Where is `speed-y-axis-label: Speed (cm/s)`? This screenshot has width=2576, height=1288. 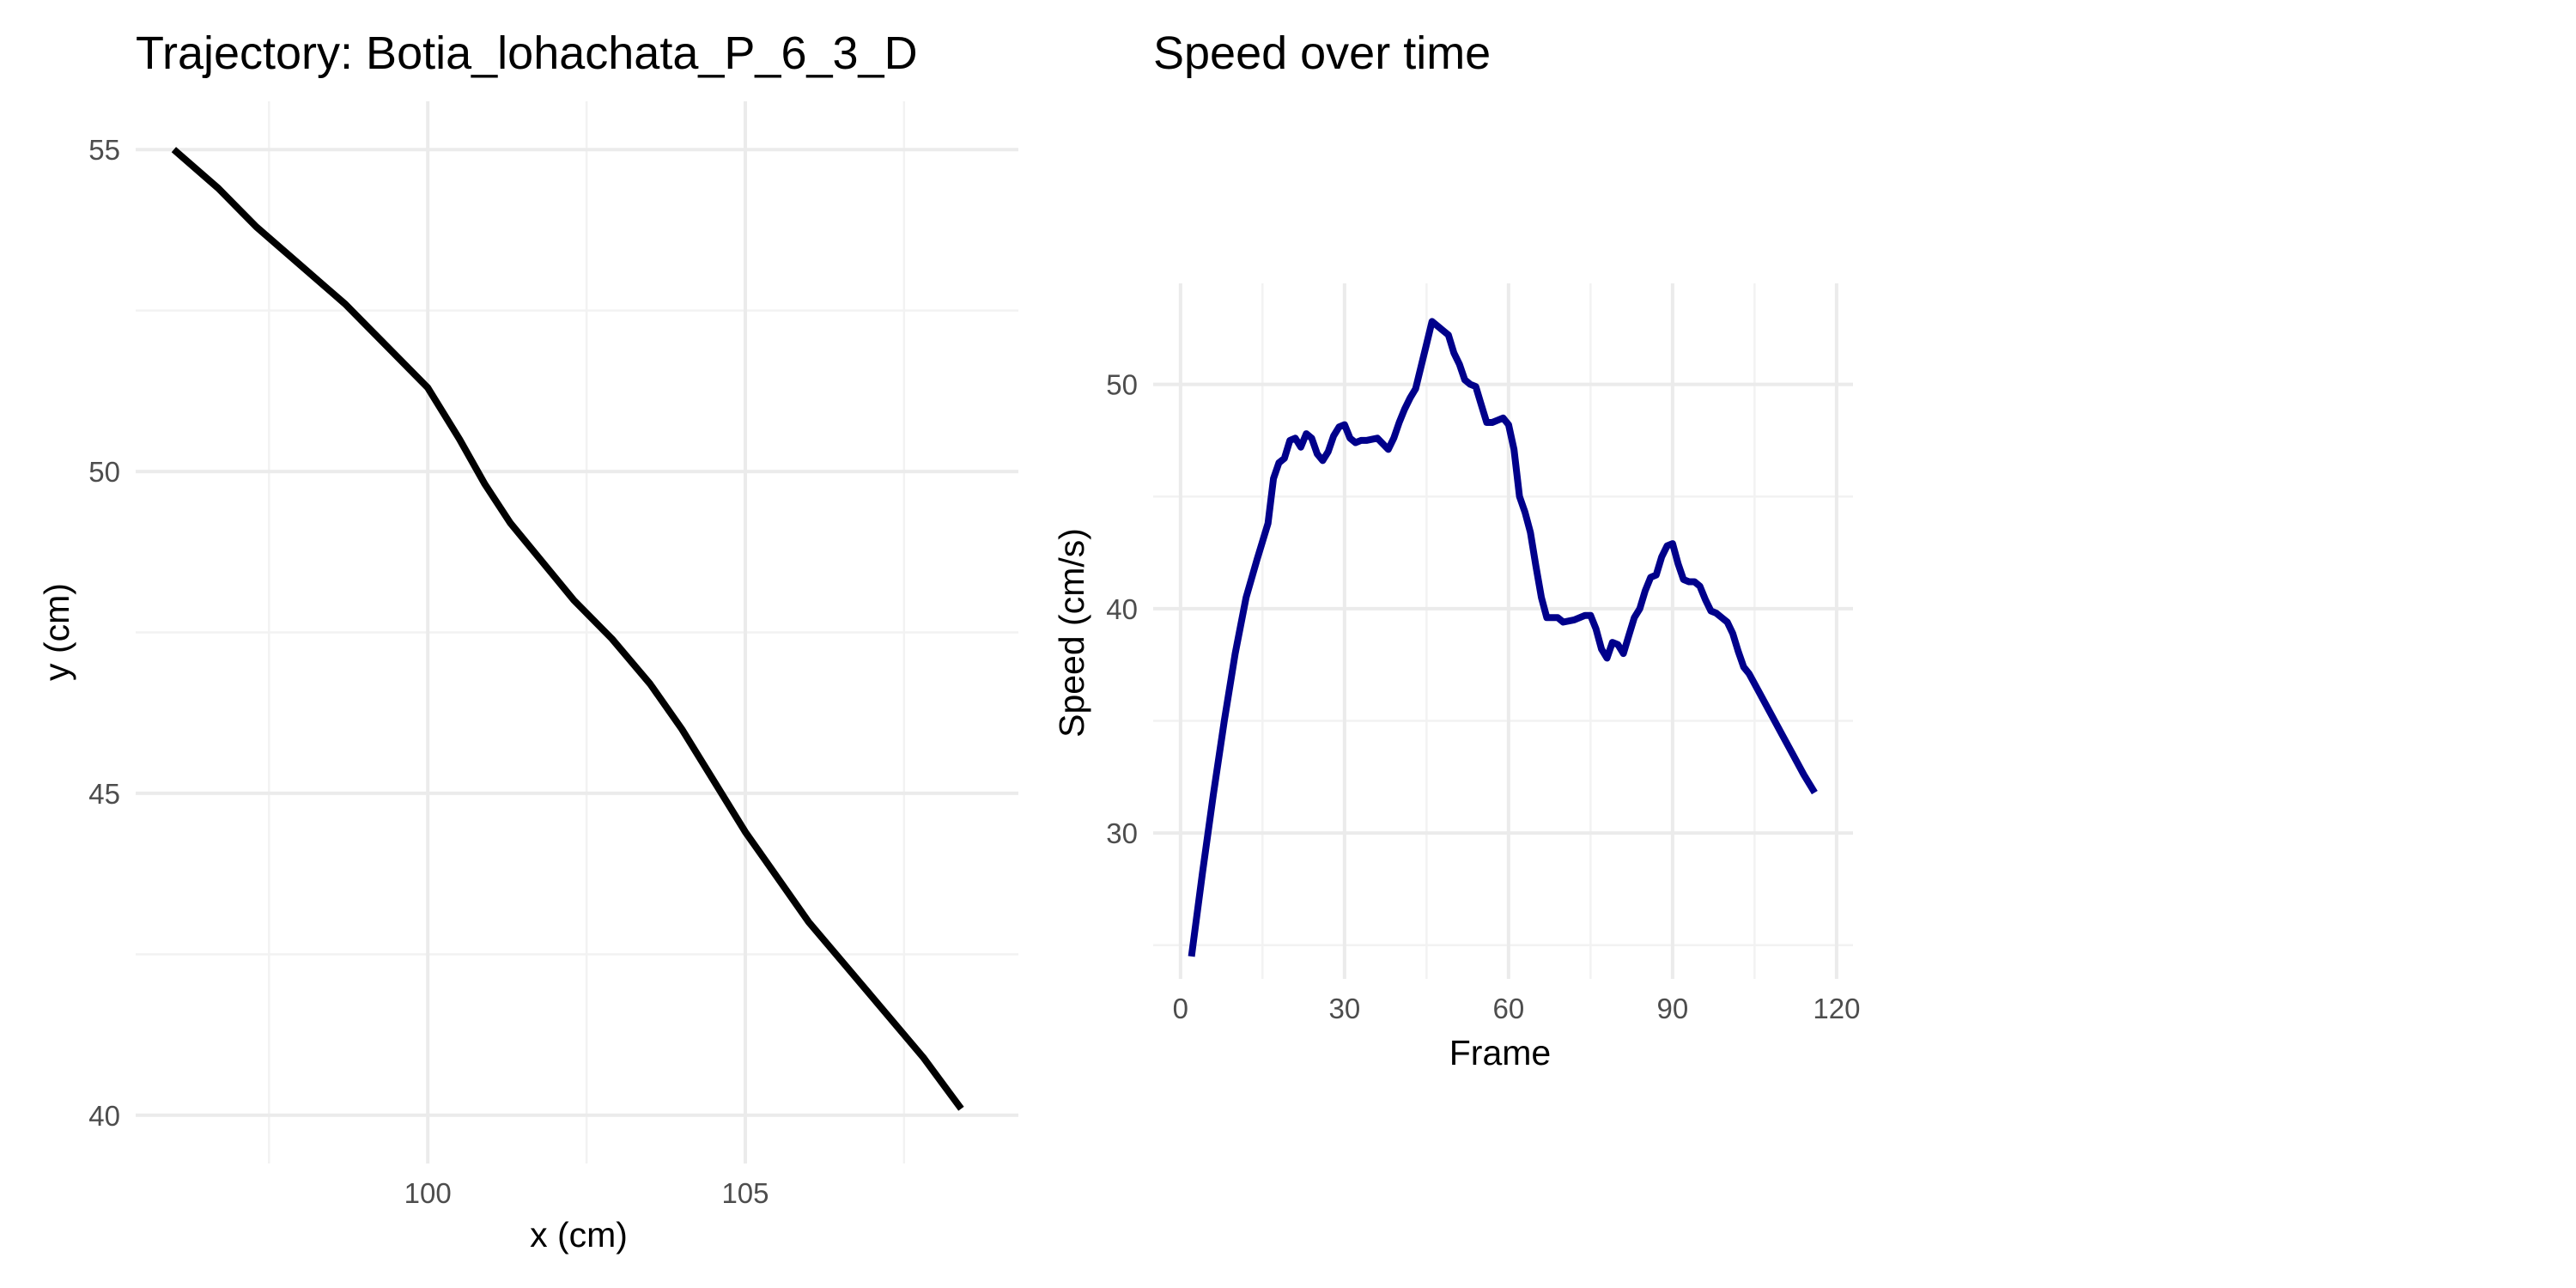 speed-y-axis-label: Speed (cm/s) is located at coordinates (1071, 633).